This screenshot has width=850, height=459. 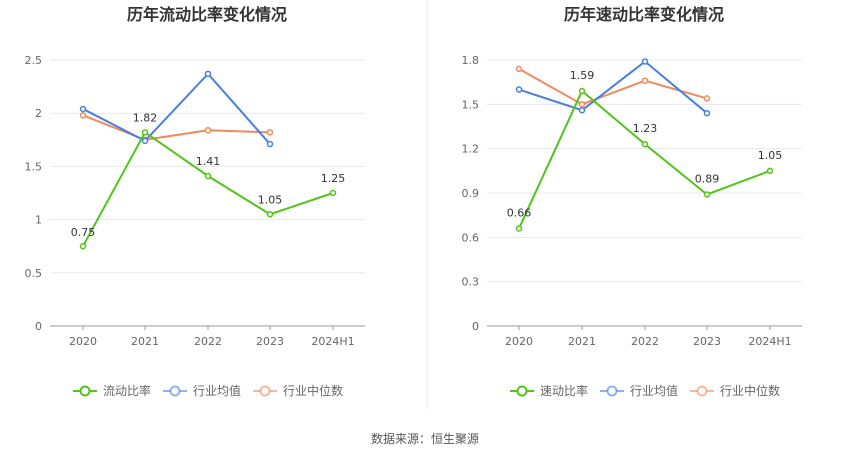 I want to click on y-tick-label: 2.5, so click(x=34, y=60).